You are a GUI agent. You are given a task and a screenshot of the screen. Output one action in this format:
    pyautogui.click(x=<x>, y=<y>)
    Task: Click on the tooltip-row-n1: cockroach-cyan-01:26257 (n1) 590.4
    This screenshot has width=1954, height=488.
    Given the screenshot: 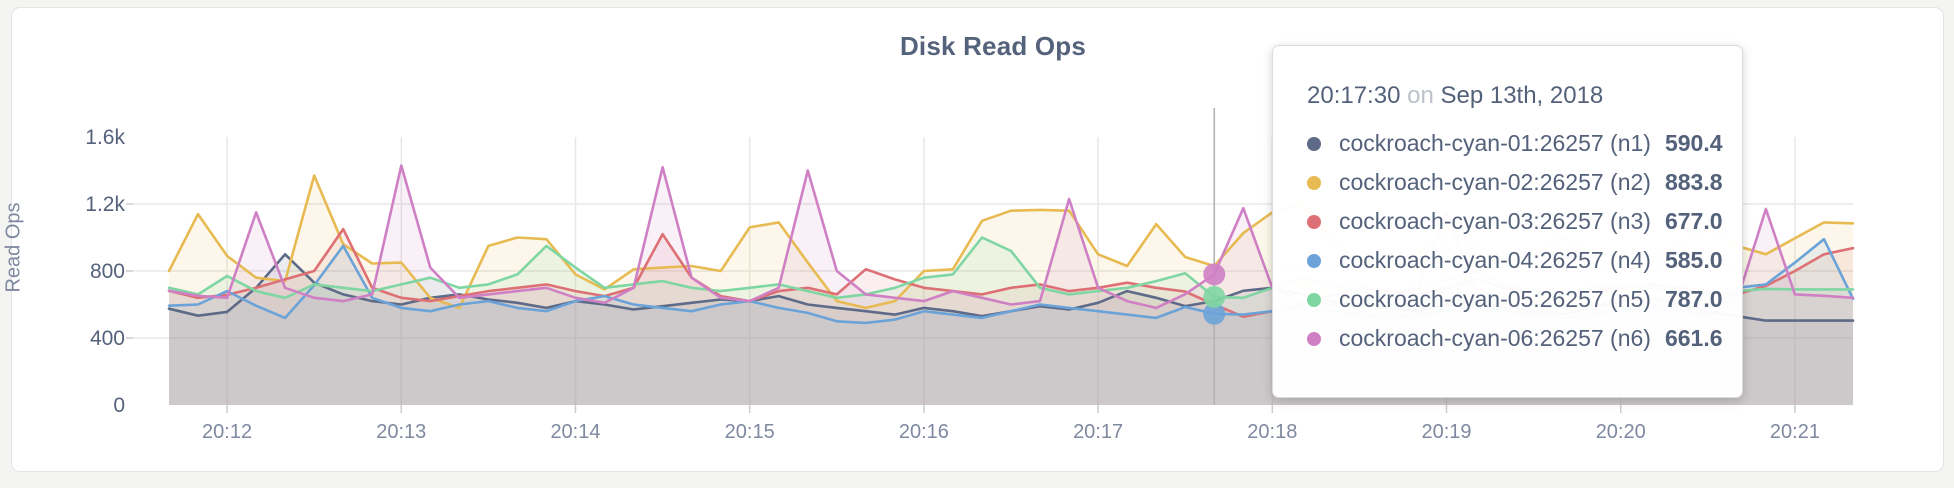 What is the action you would take?
    pyautogui.click(x=1515, y=143)
    